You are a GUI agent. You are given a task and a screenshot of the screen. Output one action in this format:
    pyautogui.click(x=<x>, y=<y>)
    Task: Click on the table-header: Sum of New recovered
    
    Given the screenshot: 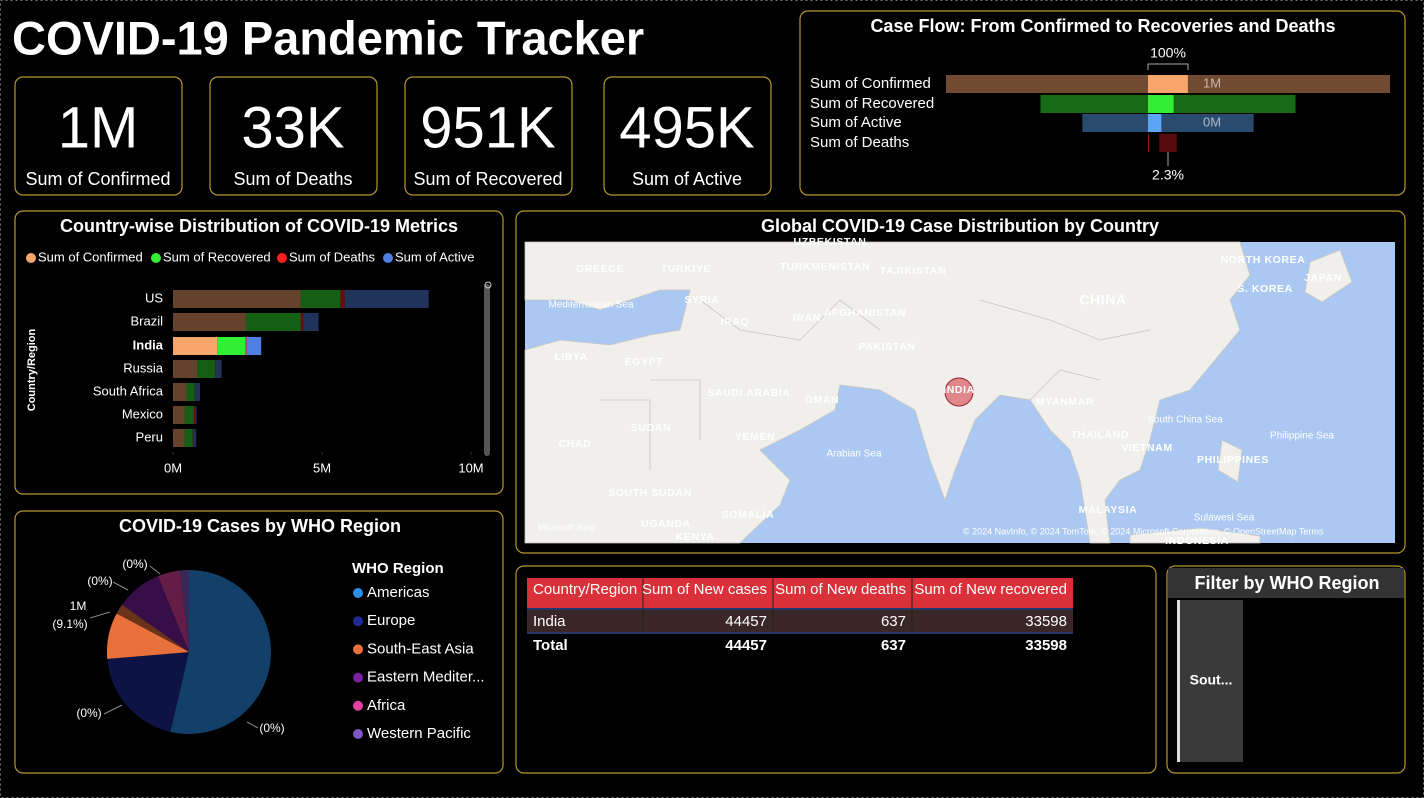 What is the action you would take?
    pyautogui.click(x=990, y=589)
    